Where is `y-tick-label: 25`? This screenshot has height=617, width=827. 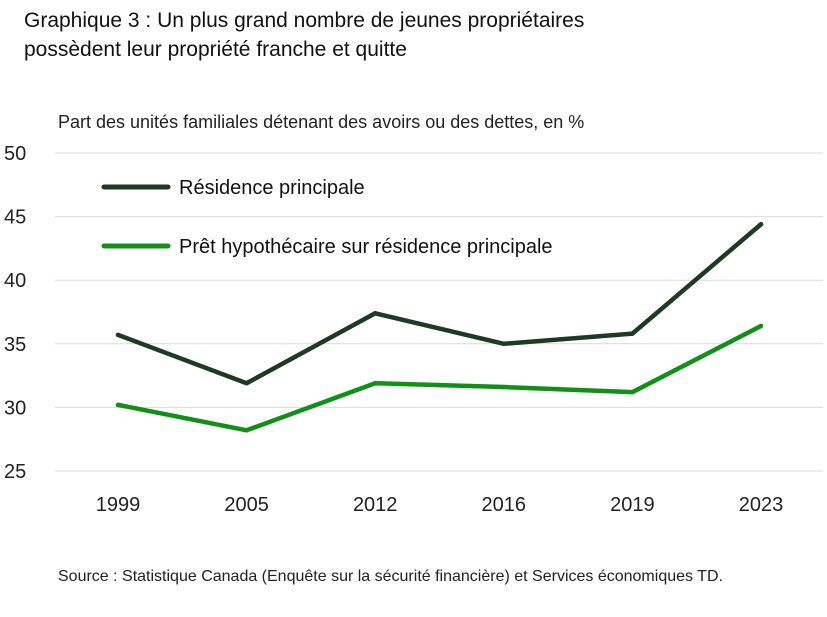 y-tick-label: 25 is located at coordinates (15, 472).